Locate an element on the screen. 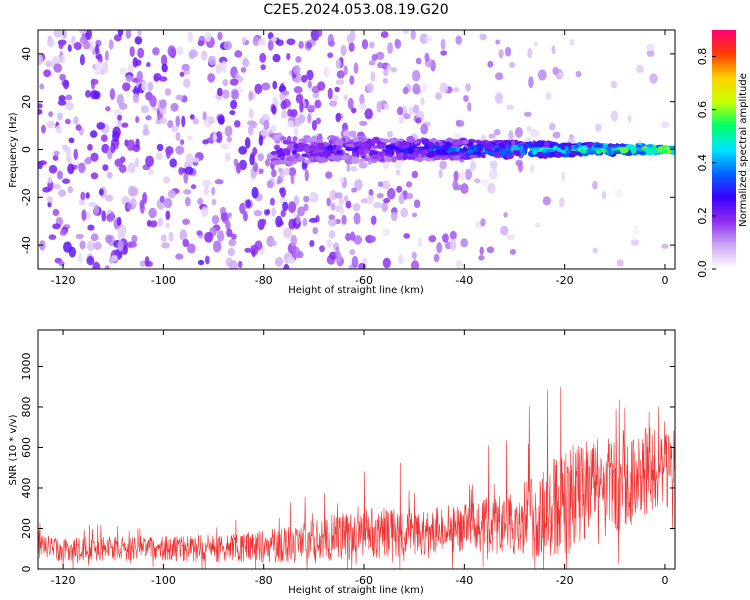  snr-x-tick-label: -80 is located at coordinates (264, 580).